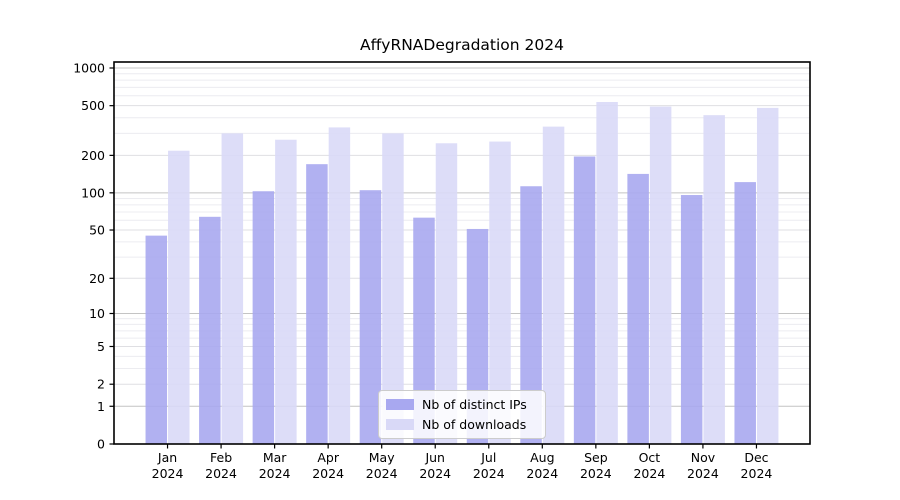 The height and width of the screenshot is (500, 900). I want to click on y-tick-label: 5, so click(101, 346).